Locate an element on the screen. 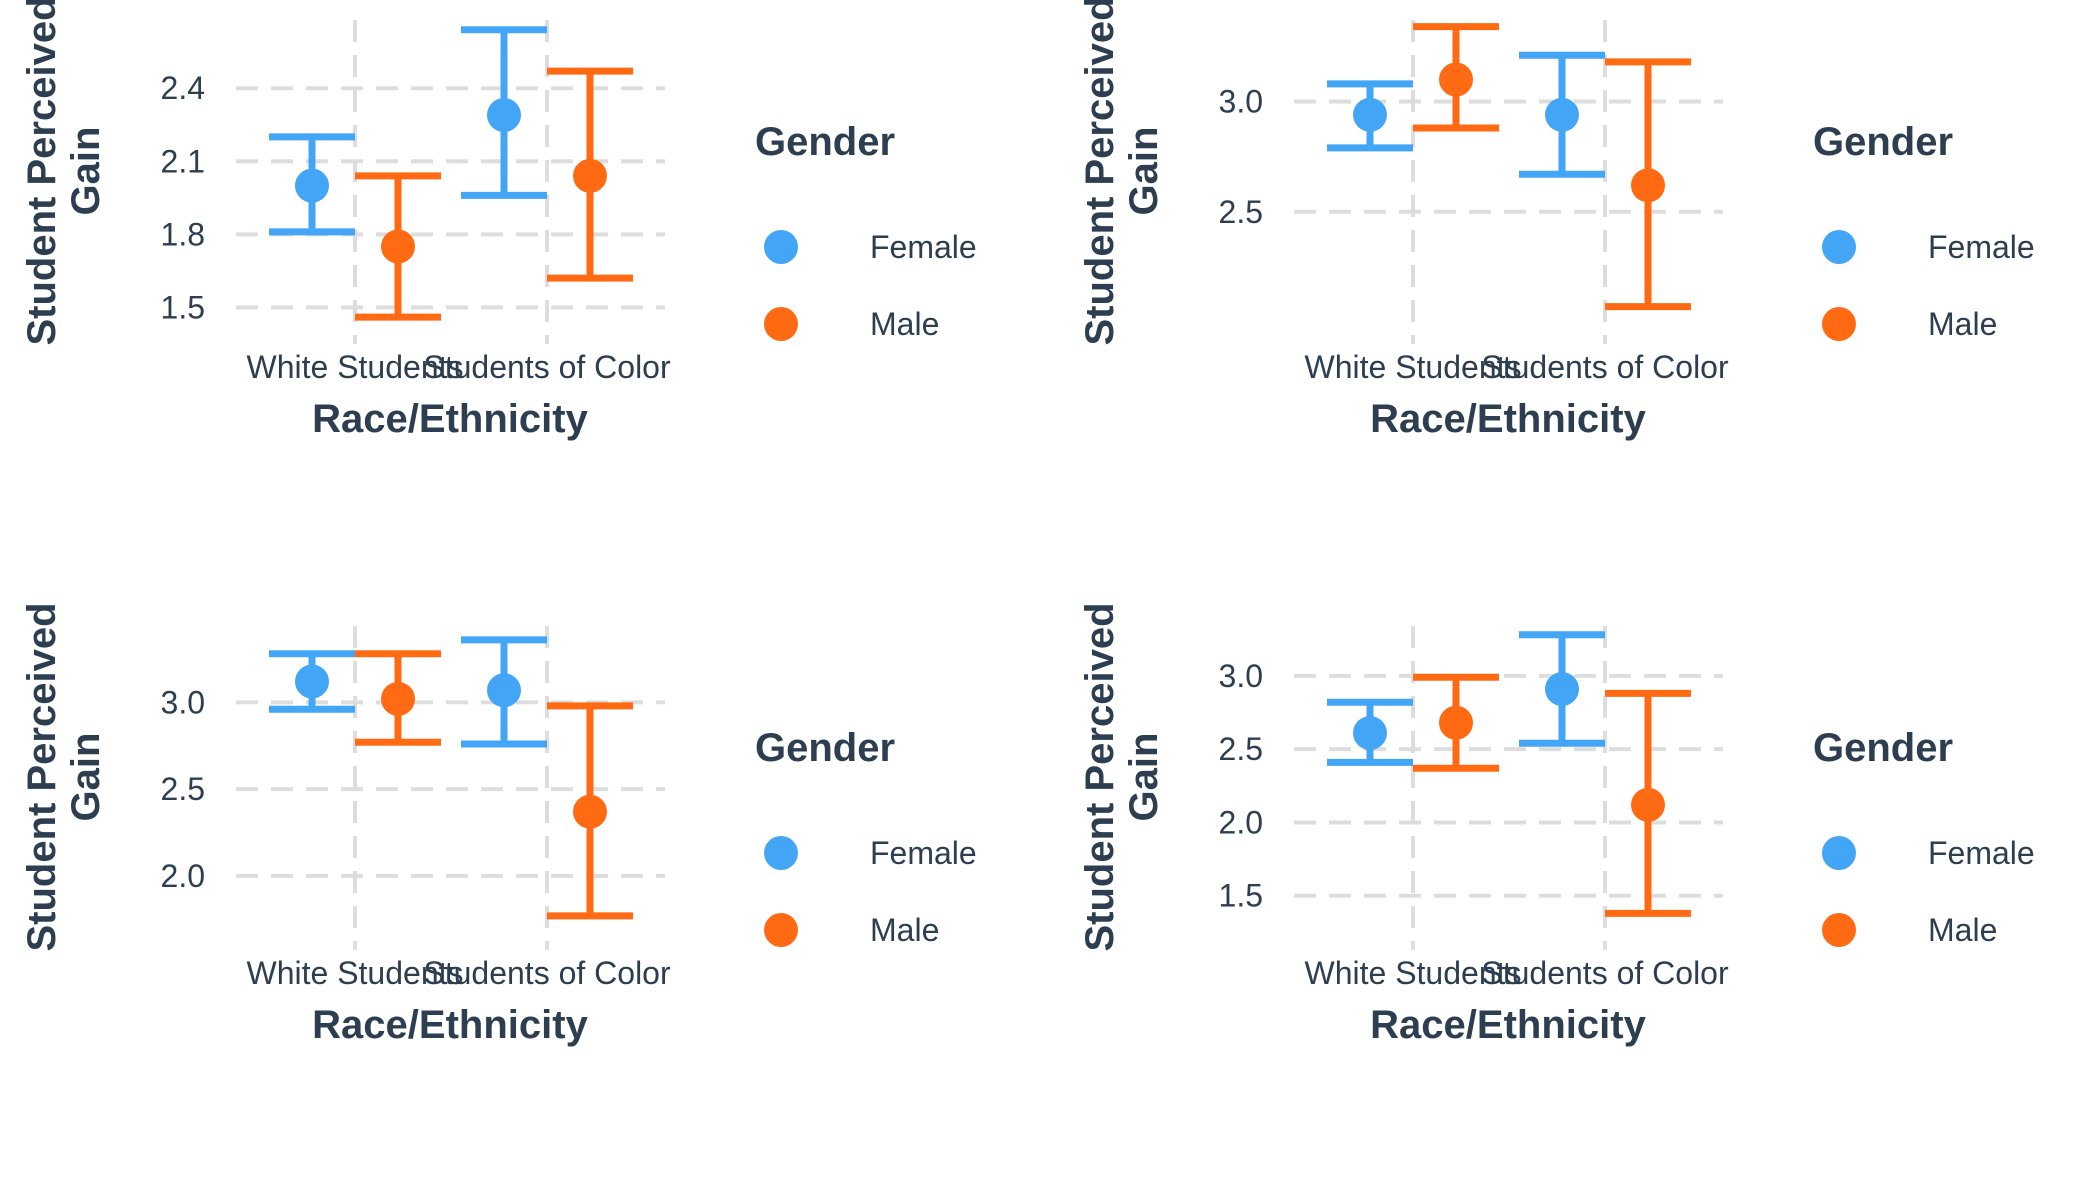 This screenshot has height=1200, width=2100. y-tick-label: 2.1 is located at coordinates (183, 161).